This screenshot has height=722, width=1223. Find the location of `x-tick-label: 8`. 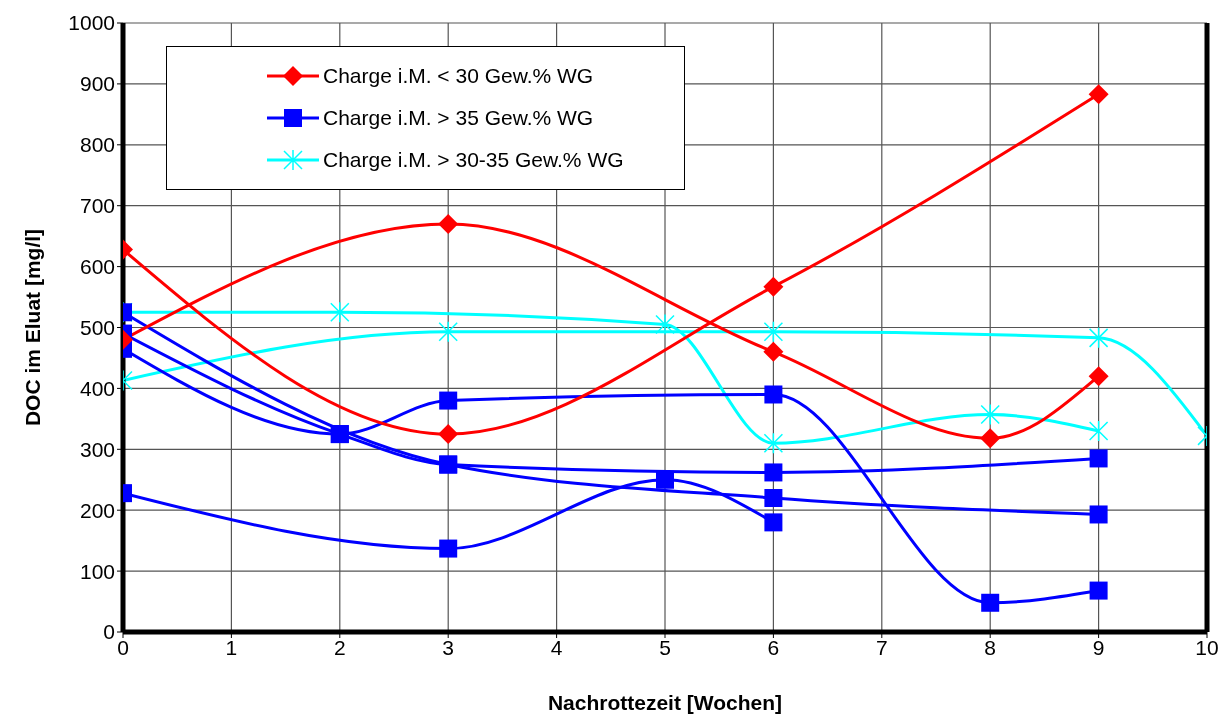

x-tick-label: 8 is located at coordinates (990, 647).